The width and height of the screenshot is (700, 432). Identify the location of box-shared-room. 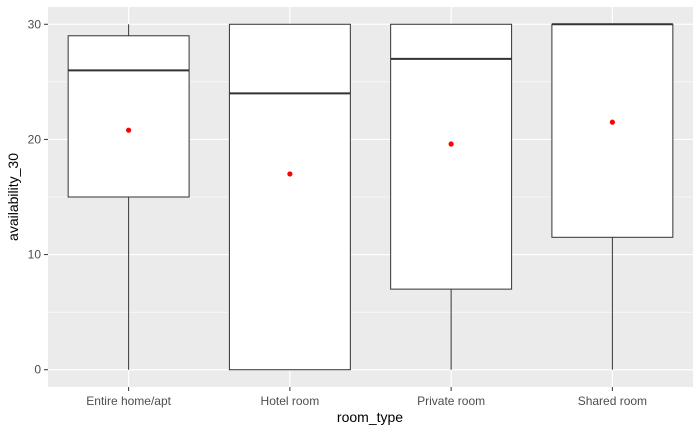
(612, 196).